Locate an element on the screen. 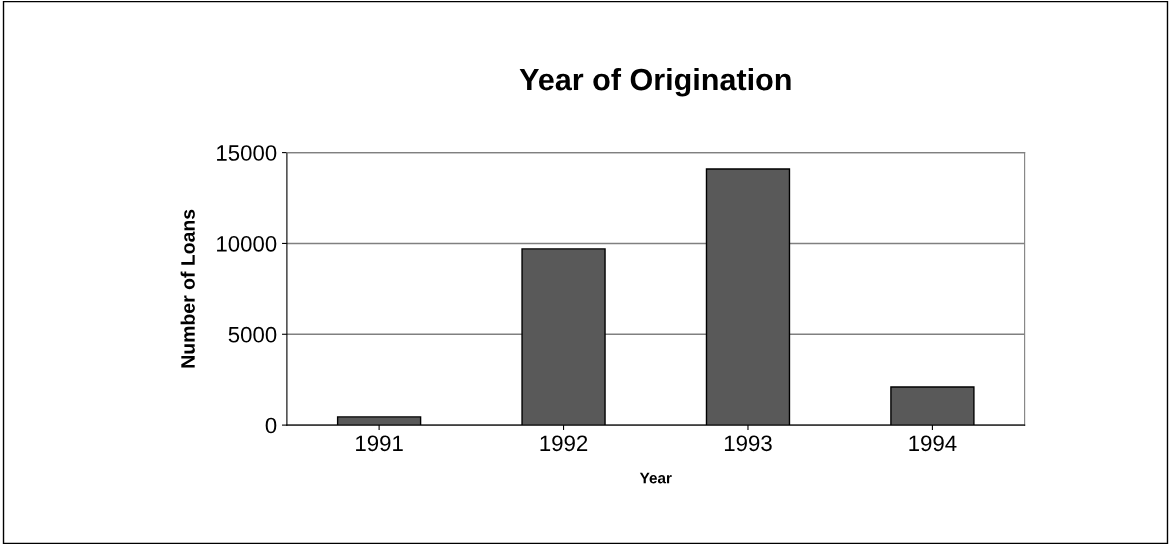  y-tick-label: 15000 is located at coordinates (247, 153).